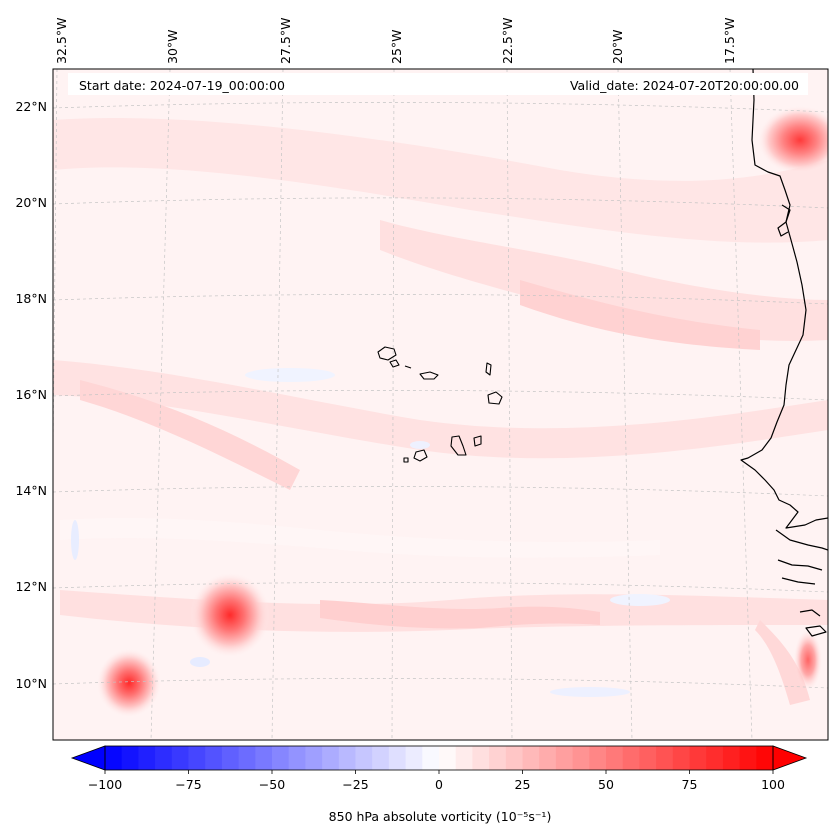  What do you see at coordinates (105, 784) in the screenshot?
I see `colorbar-tick-label: −100` at bounding box center [105, 784].